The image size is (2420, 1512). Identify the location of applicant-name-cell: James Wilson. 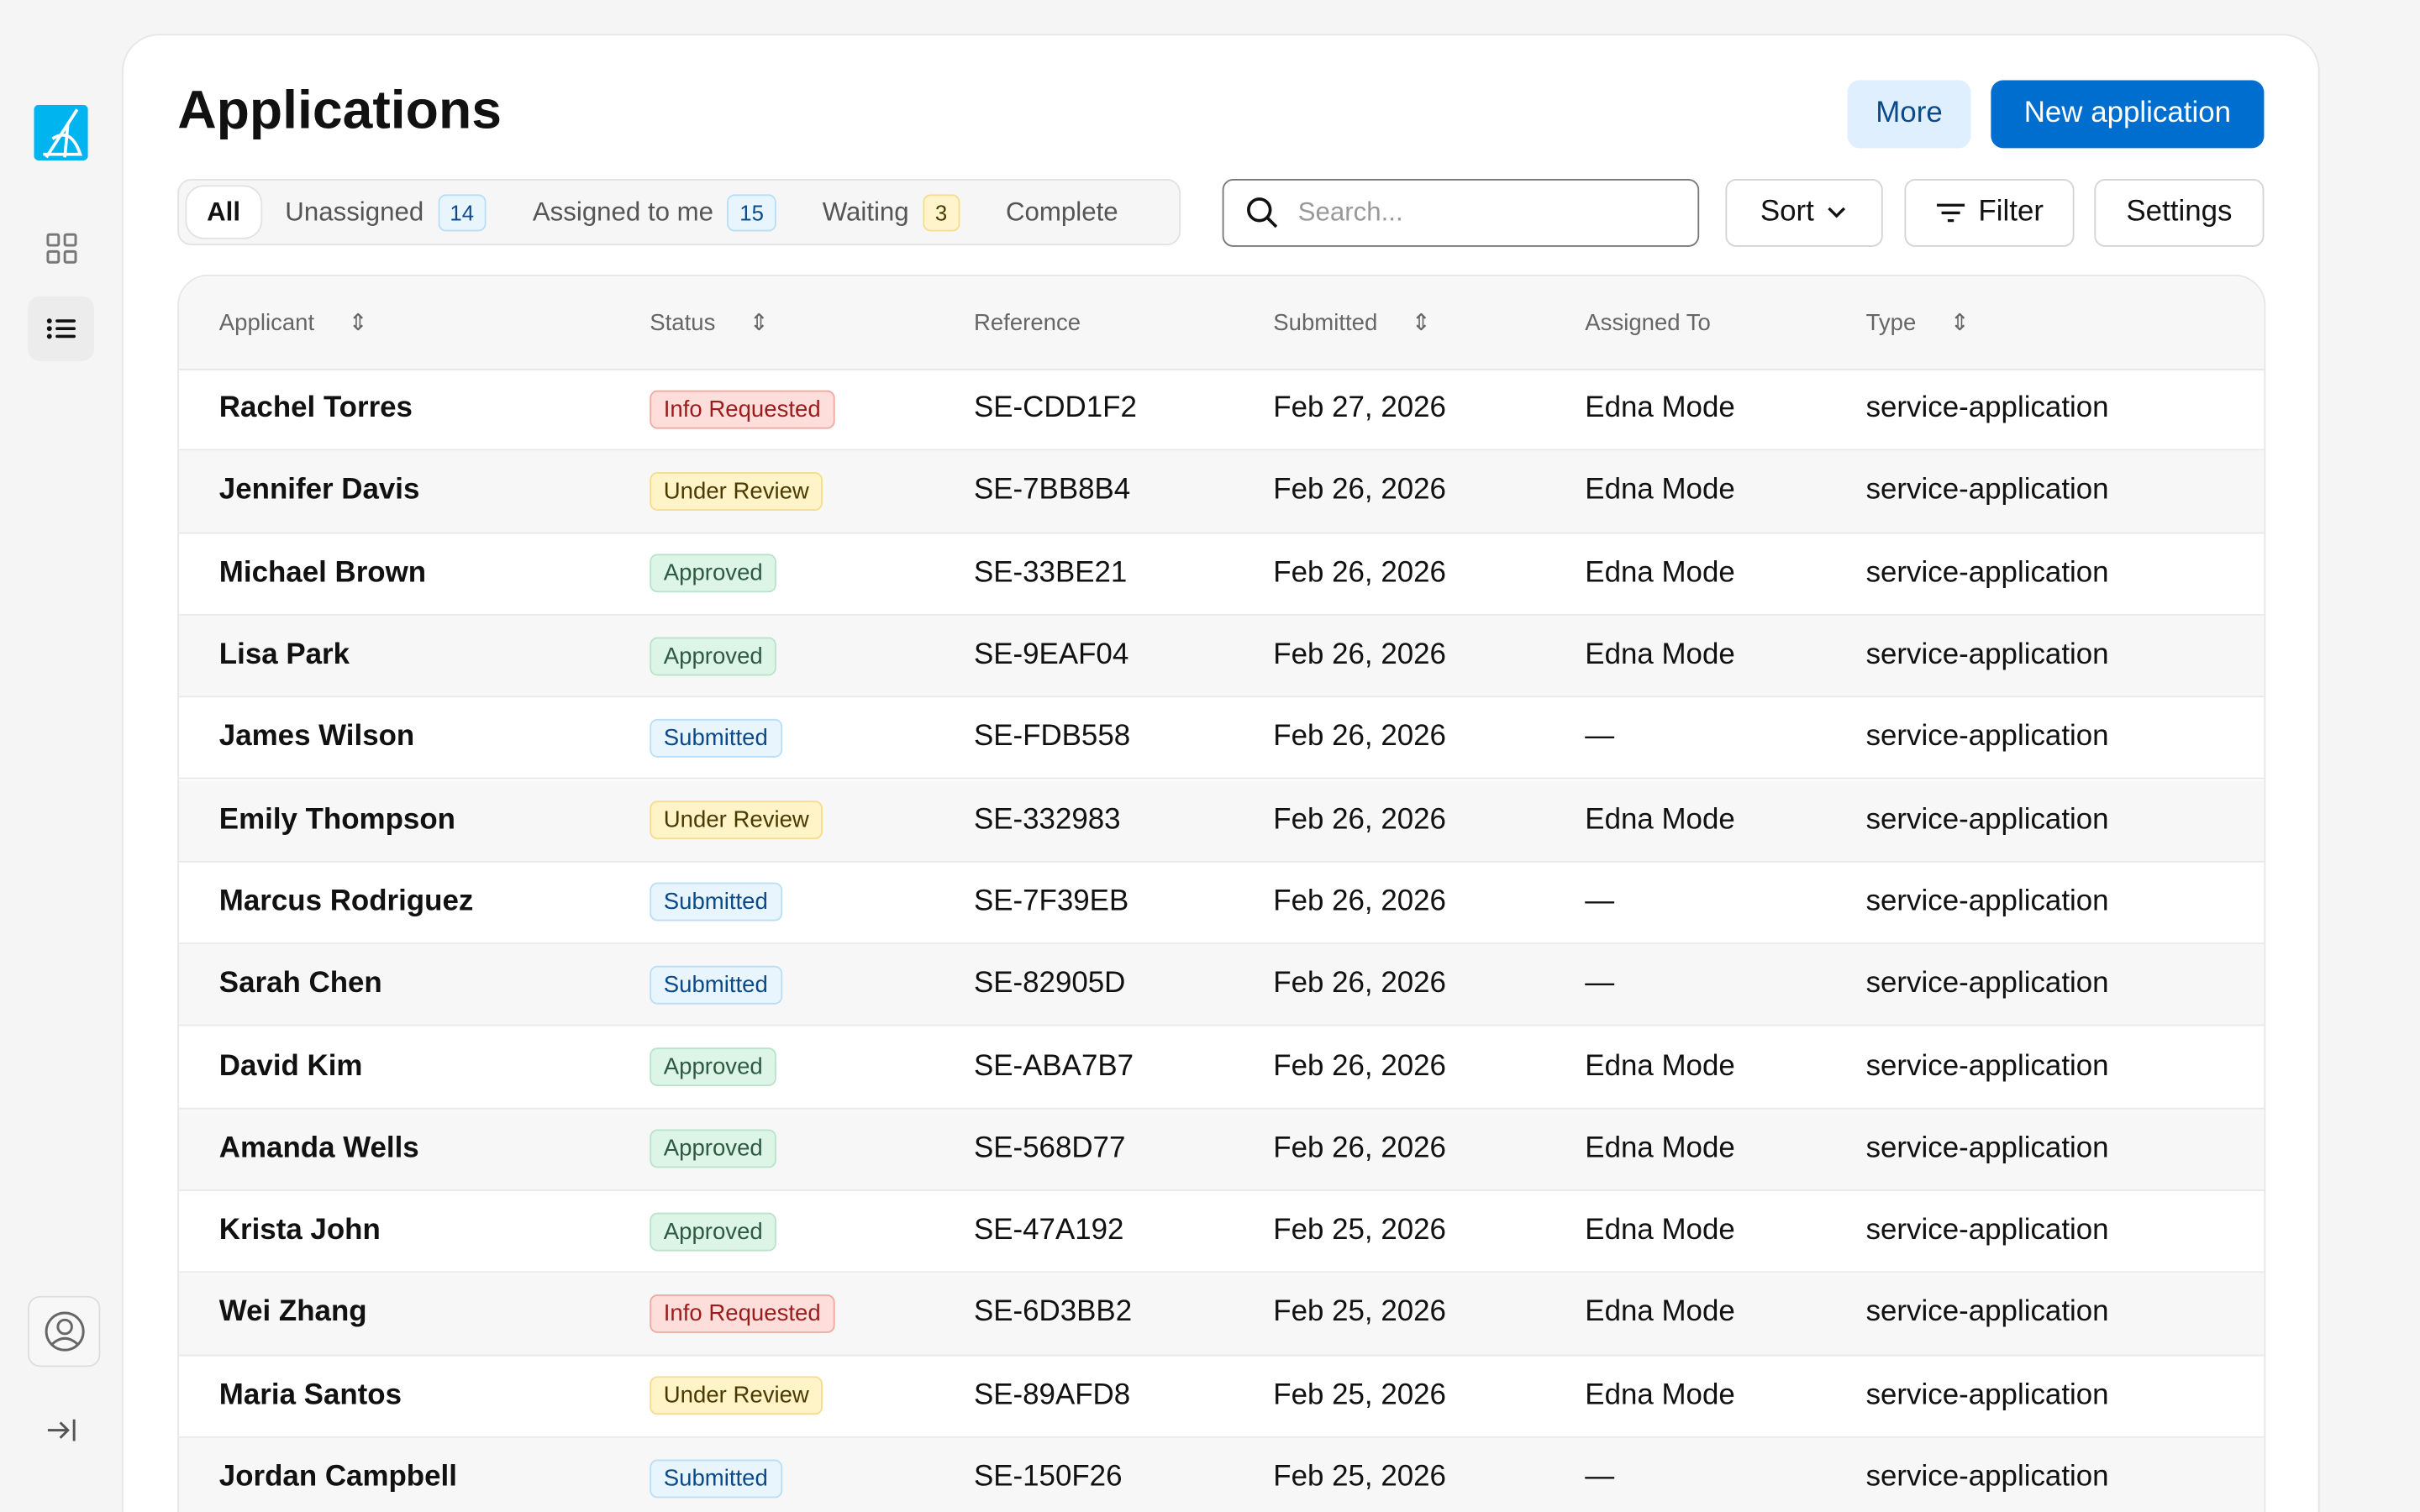
(316, 738).